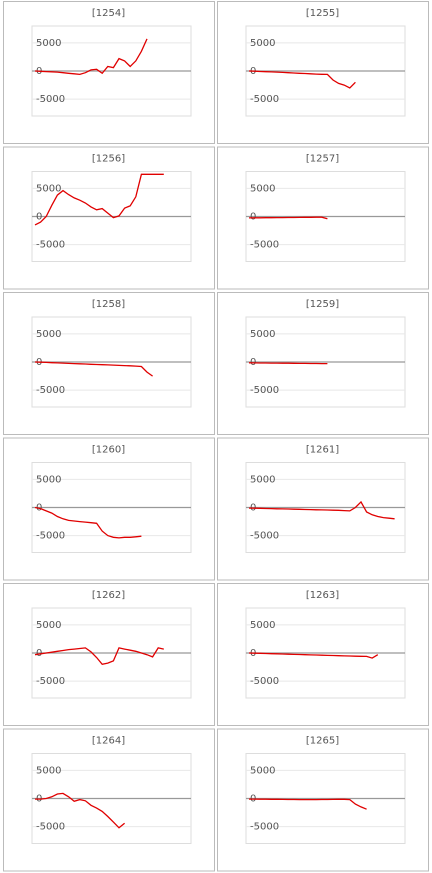 Image resolution: width=432 pixels, height=873 pixels. I want to click on chart-title: [1264], so click(108, 741).